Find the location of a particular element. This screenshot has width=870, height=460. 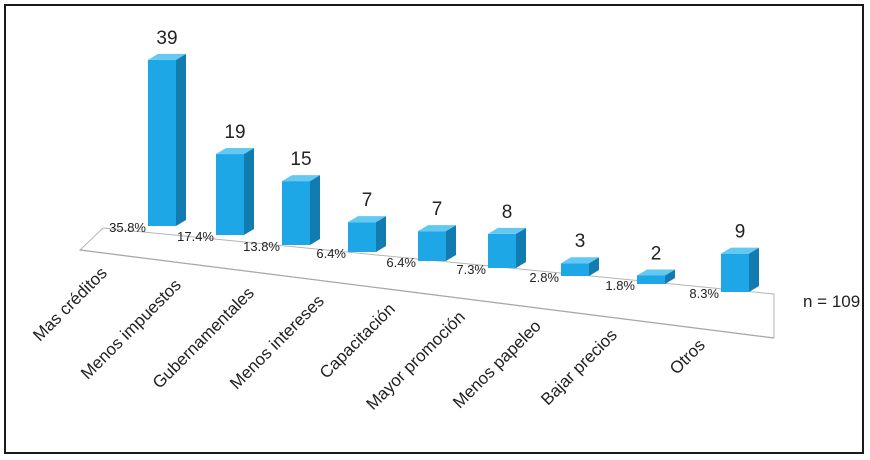

bar-count-label: 8 is located at coordinates (507, 212).